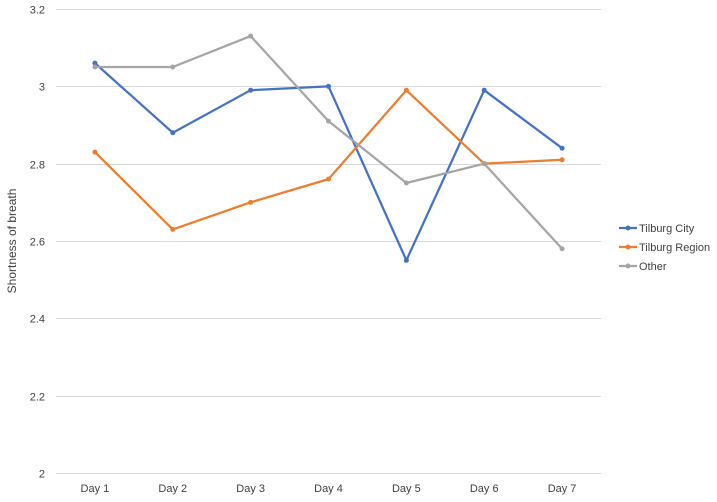  I want to click on legend-item: Other, so click(643, 267).